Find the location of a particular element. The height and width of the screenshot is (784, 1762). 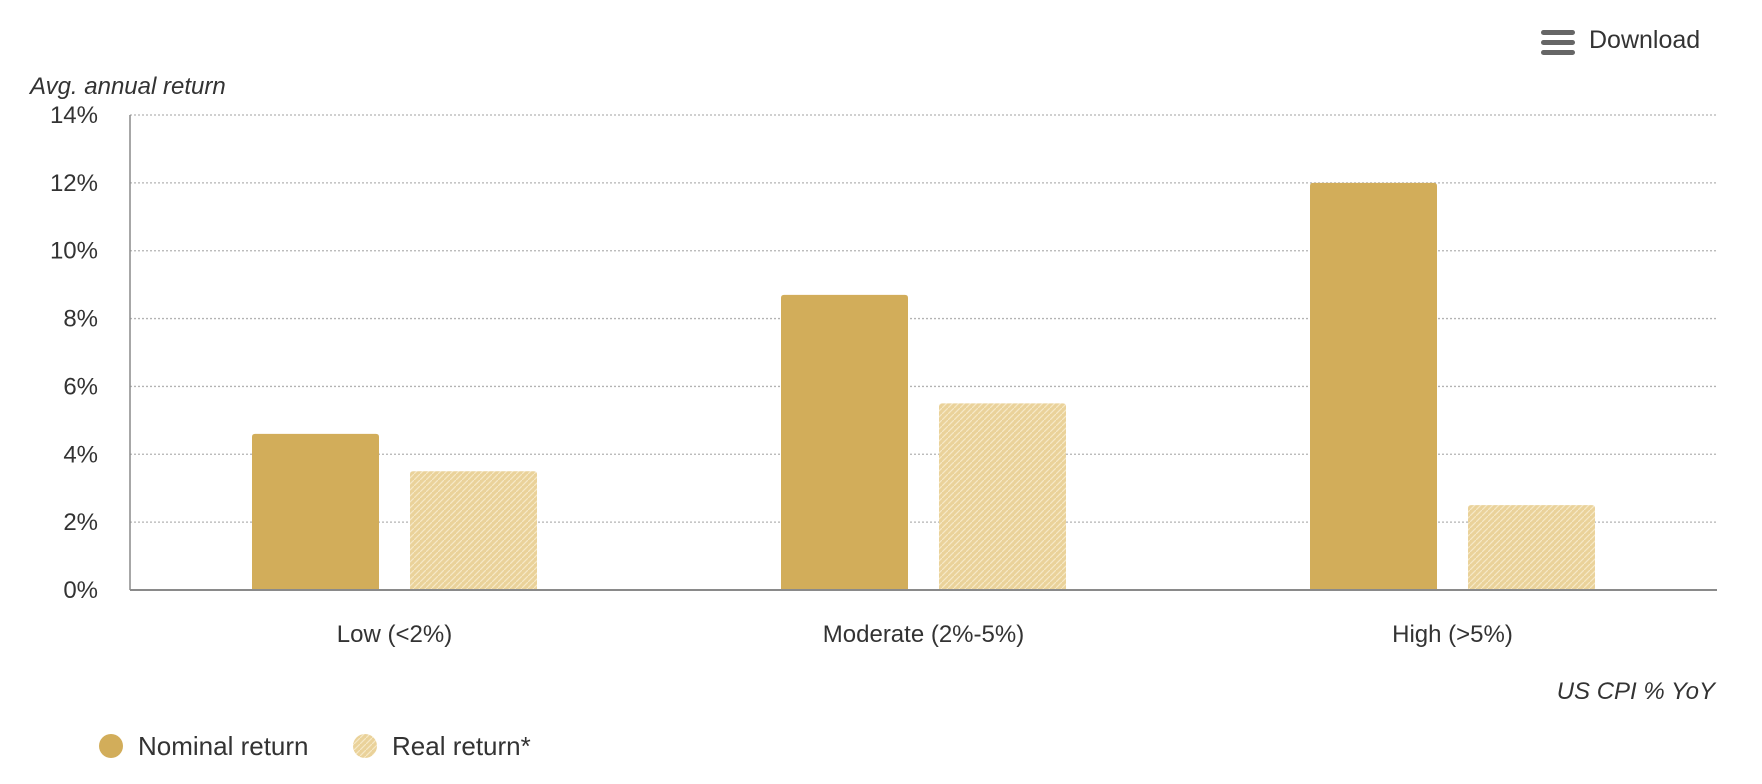

y-axis-ticks: 0% 2% 4% 6% 8% 10% 12% 14% is located at coordinates (74, 353).